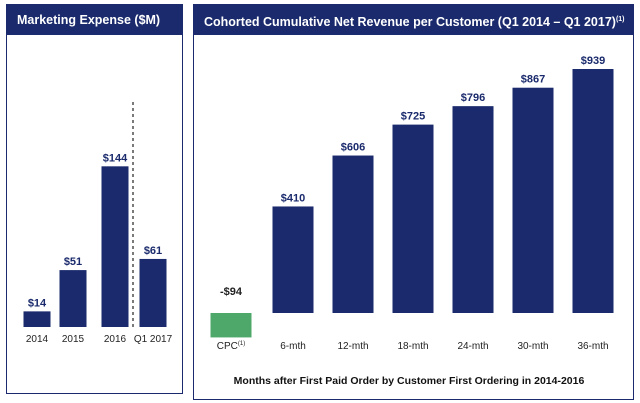  What do you see at coordinates (593, 61) in the screenshot?
I see `revenue-value-label: $939` at bounding box center [593, 61].